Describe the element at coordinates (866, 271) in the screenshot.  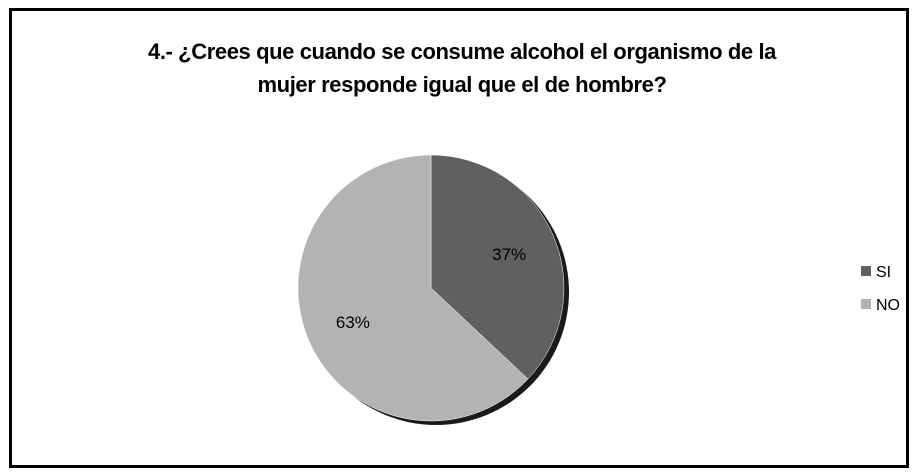
I see `legend-swatch-si` at that location.